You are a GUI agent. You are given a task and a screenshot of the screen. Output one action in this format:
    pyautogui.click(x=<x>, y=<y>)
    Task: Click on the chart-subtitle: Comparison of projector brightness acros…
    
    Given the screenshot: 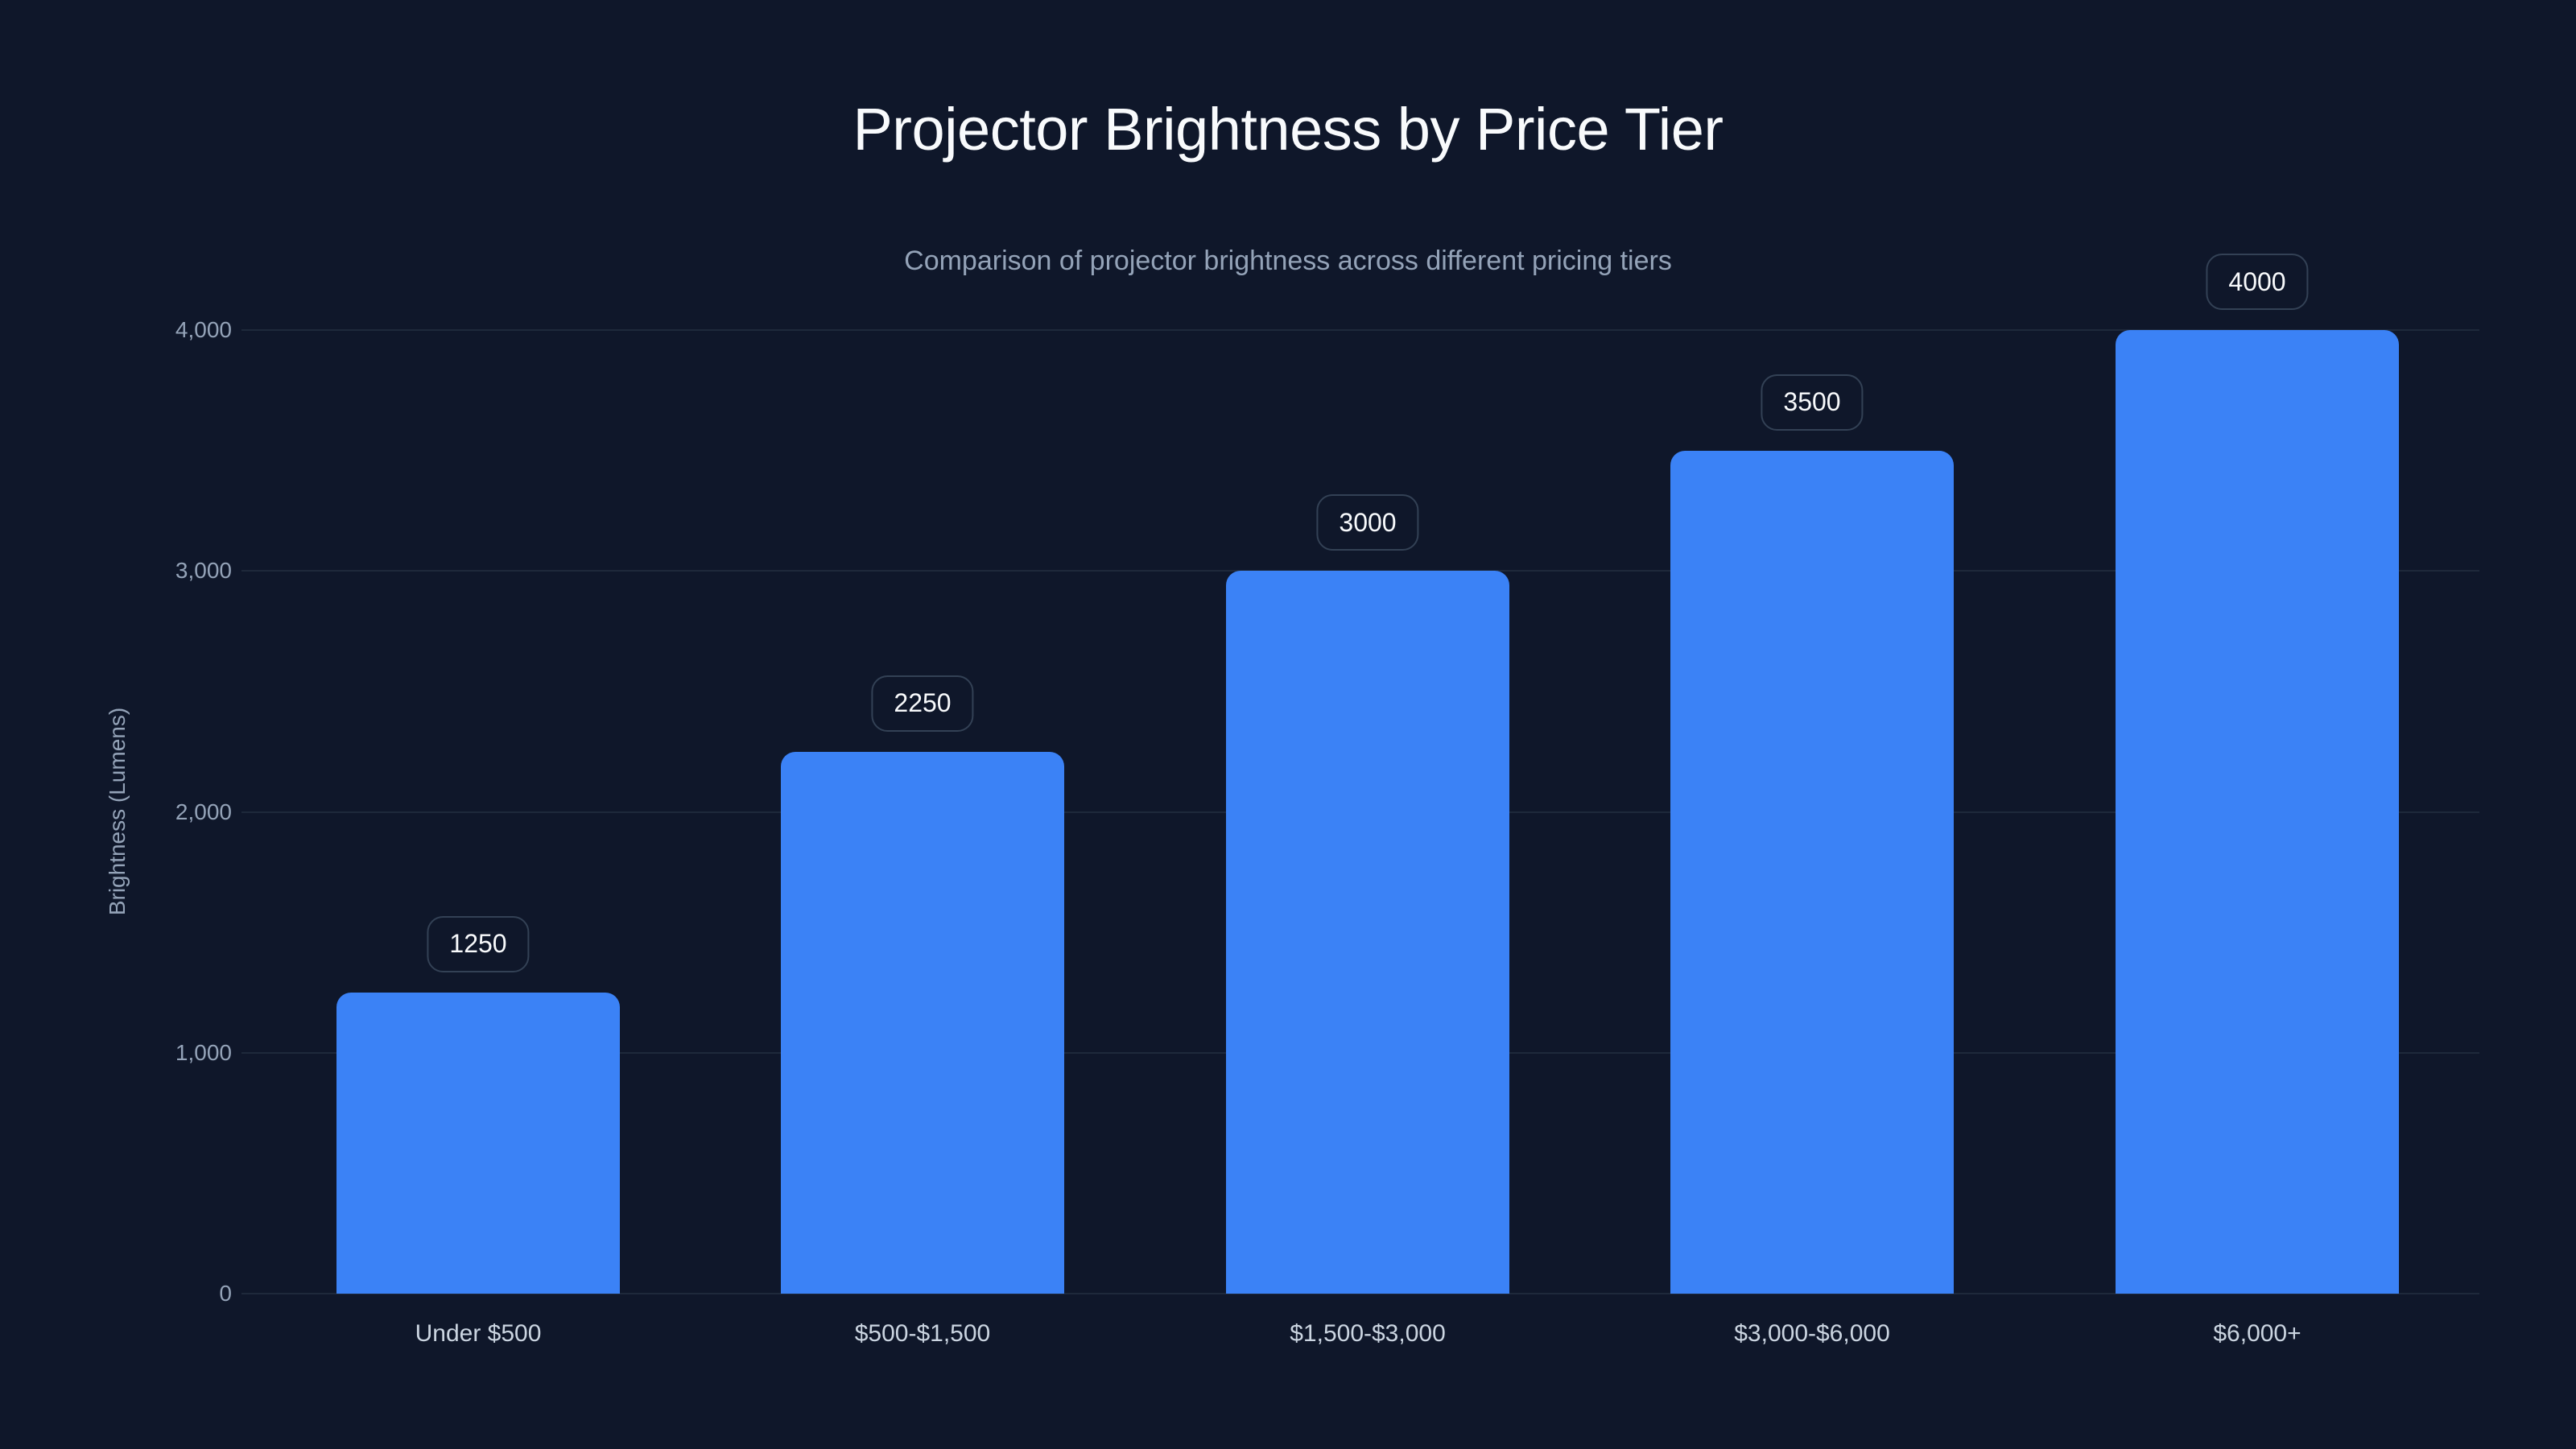 What is the action you would take?
    pyautogui.click(x=1288, y=261)
    